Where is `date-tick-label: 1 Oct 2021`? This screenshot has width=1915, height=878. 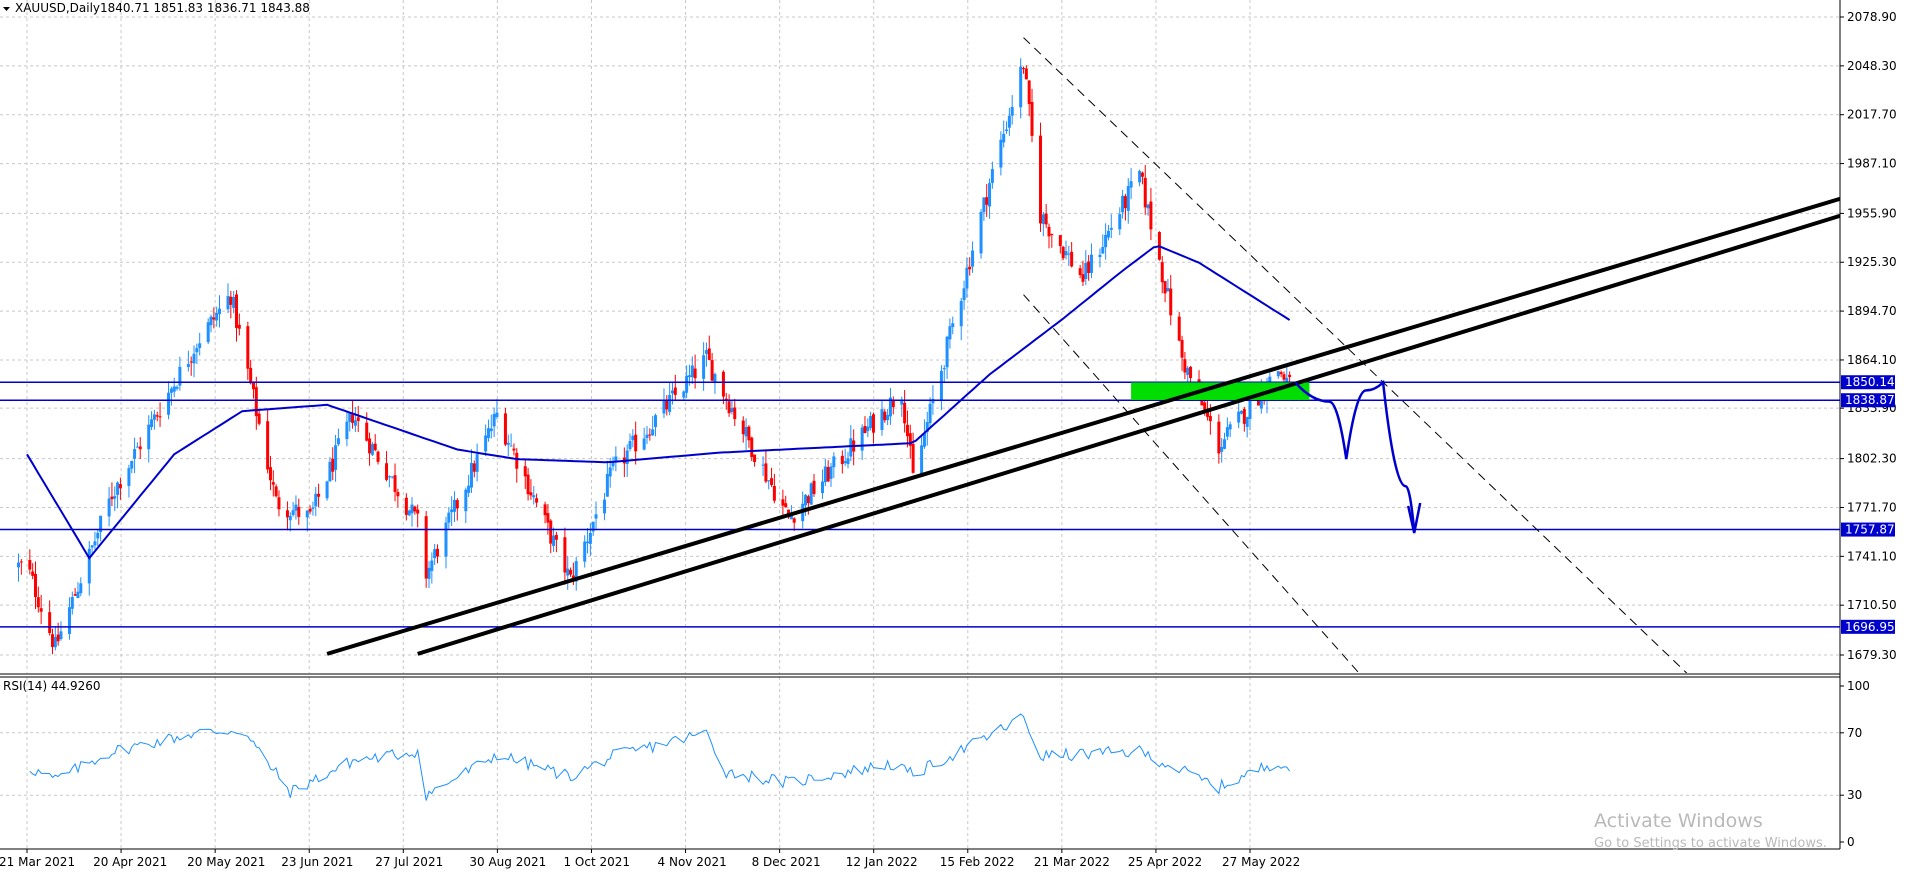 date-tick-label: 1 Oct 2021 is located at coordinates (596, 862).